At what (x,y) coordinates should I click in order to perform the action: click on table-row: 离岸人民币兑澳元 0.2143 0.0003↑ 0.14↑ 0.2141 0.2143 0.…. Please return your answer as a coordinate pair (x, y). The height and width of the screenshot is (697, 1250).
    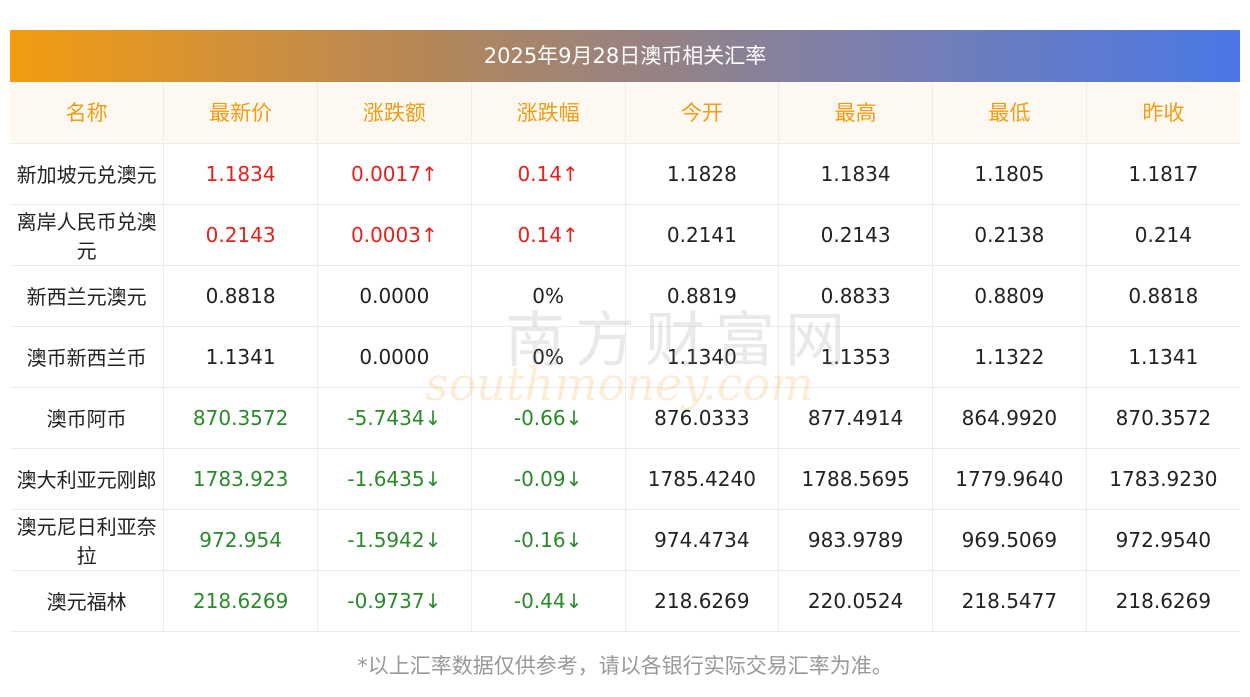
    Looking at the image, I should click on (625, 235).